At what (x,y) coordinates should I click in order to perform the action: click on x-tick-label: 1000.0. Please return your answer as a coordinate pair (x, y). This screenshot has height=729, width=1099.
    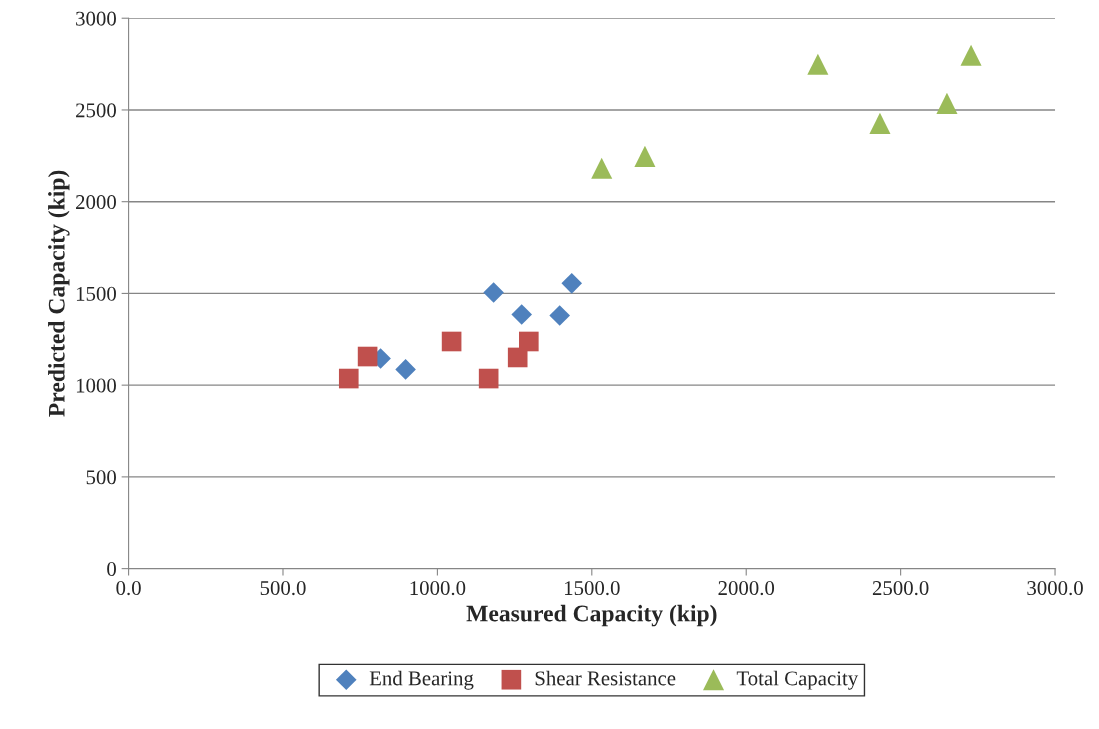
    Looking at the image, I should click on (438, 588).